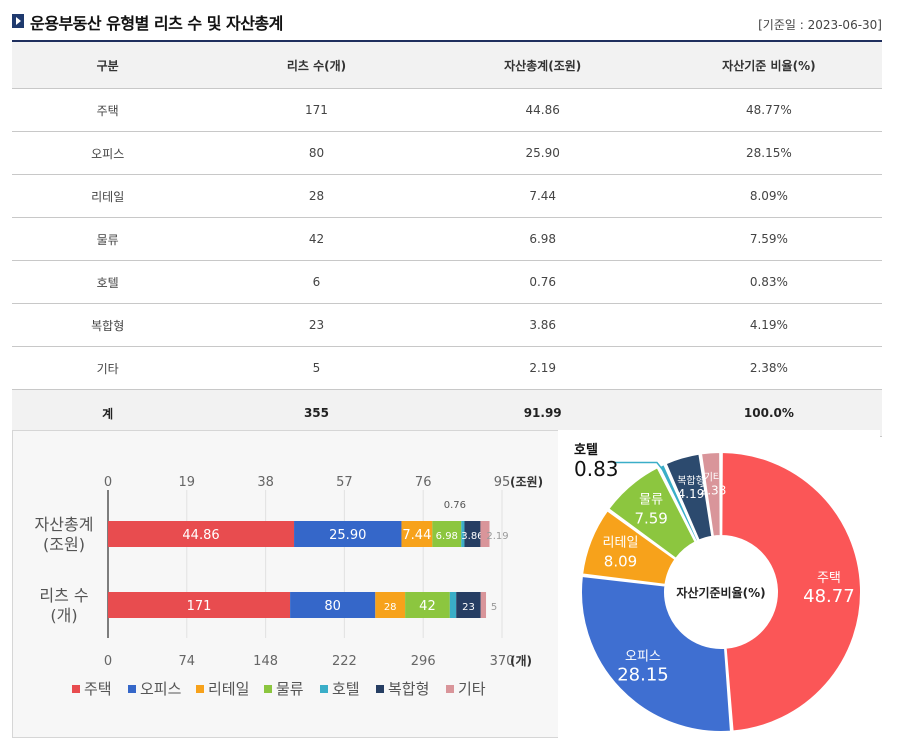  Describe the element at coordinates (344, 661) in the screenshot. I see `bottom-axis-tick: 222` at that location.